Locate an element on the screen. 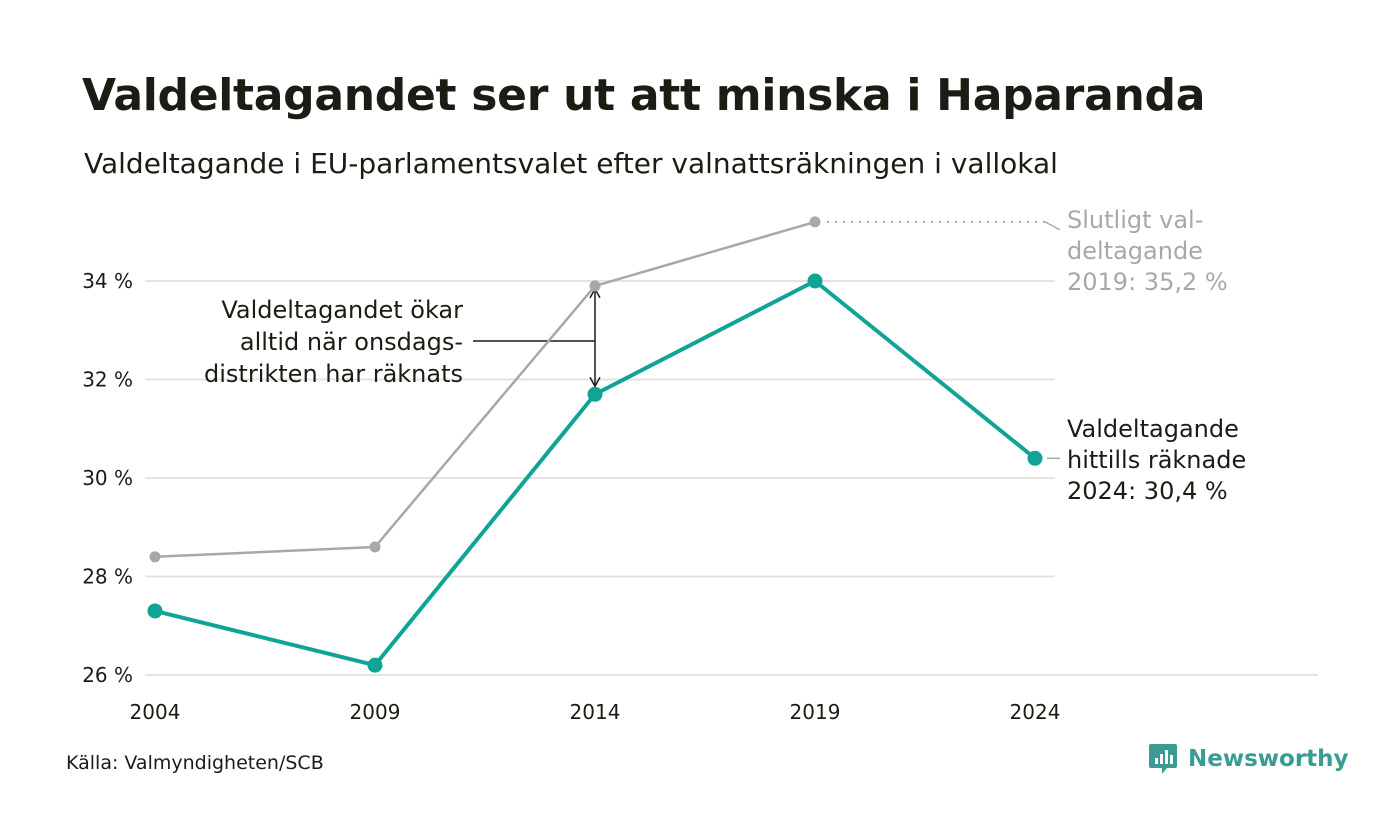 The width and height of the screenshot is (1400, 840). x-axis-ticks: 2004 2009 2014 2019 2024 is located at coordinates (595, 712).